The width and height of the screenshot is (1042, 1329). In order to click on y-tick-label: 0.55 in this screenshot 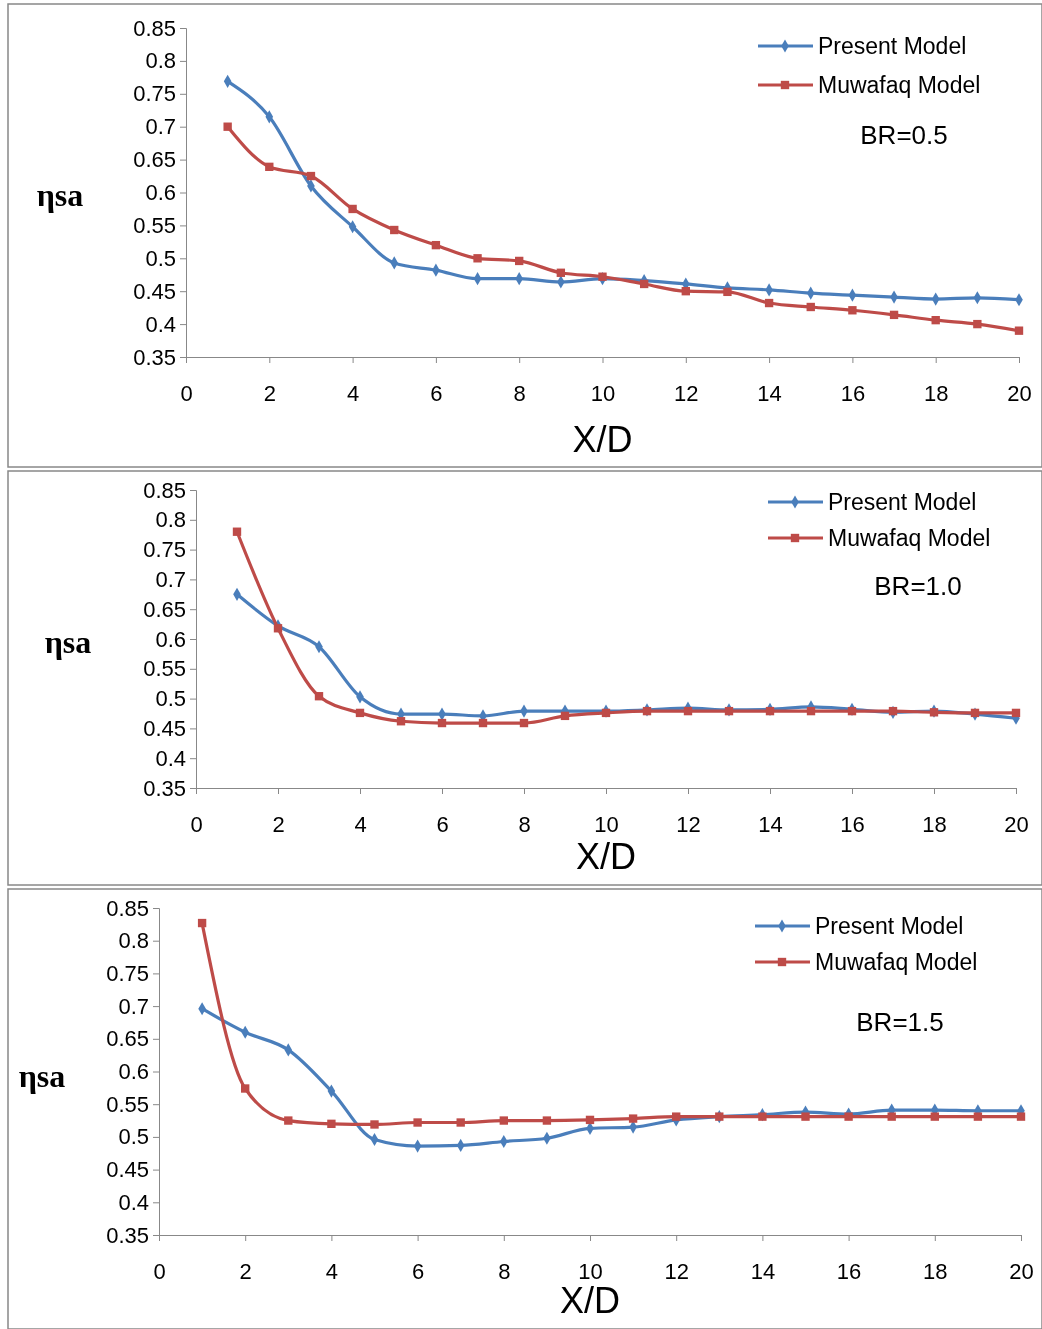, I will do `click(164, 669)`.